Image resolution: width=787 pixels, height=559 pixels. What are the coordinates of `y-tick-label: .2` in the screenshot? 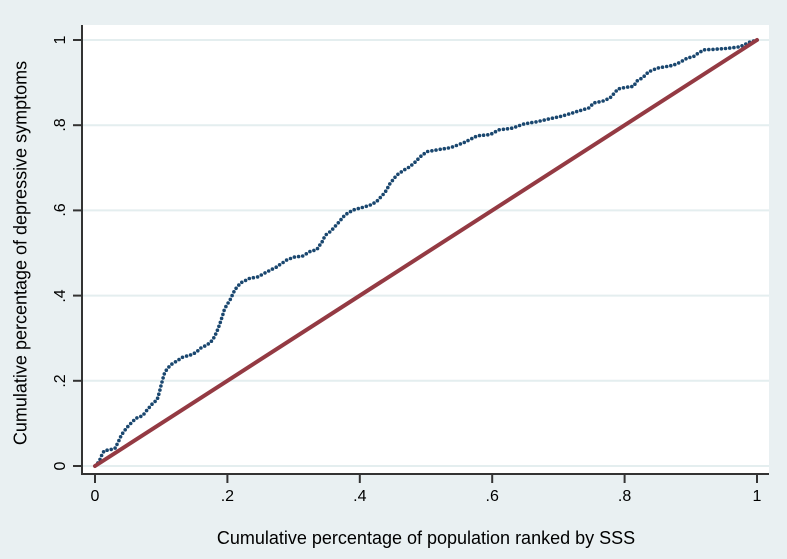 It's located at (60, 381).